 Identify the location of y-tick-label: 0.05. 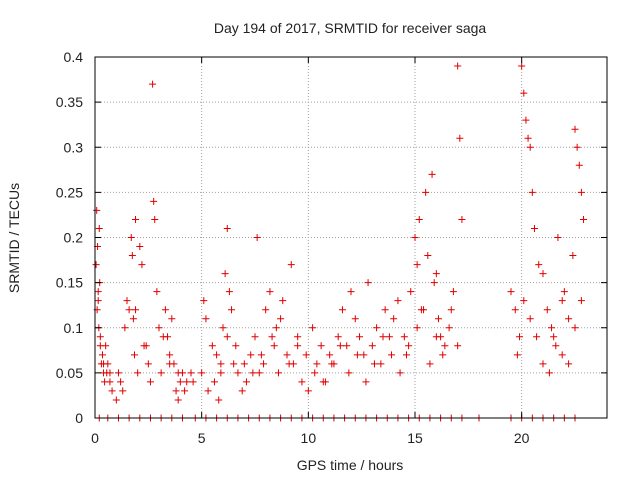
(69, 373).